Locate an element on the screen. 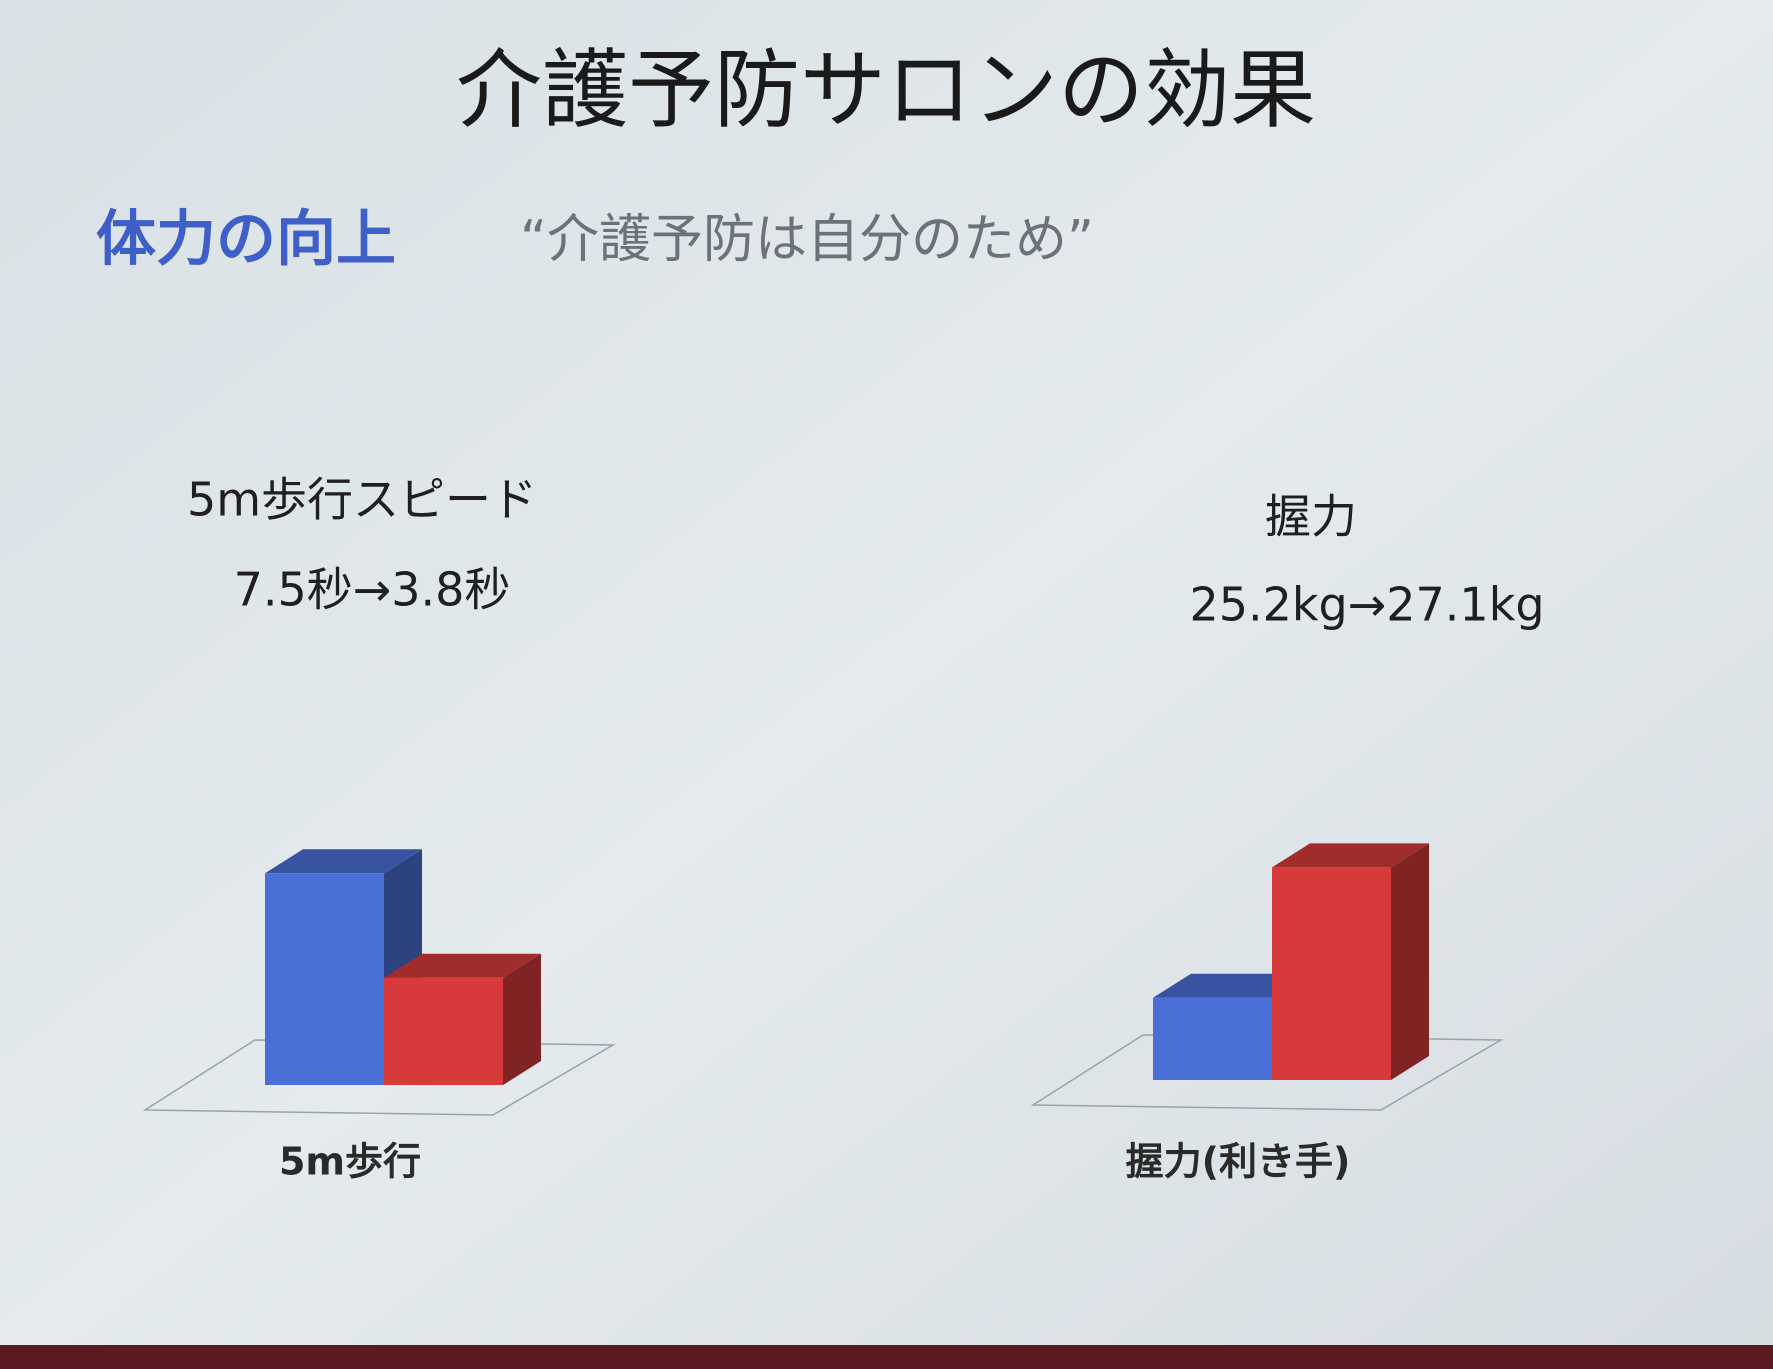 The image size is (1773, 1369). chart-title: 握力 is located at coordinates (1311, 517).